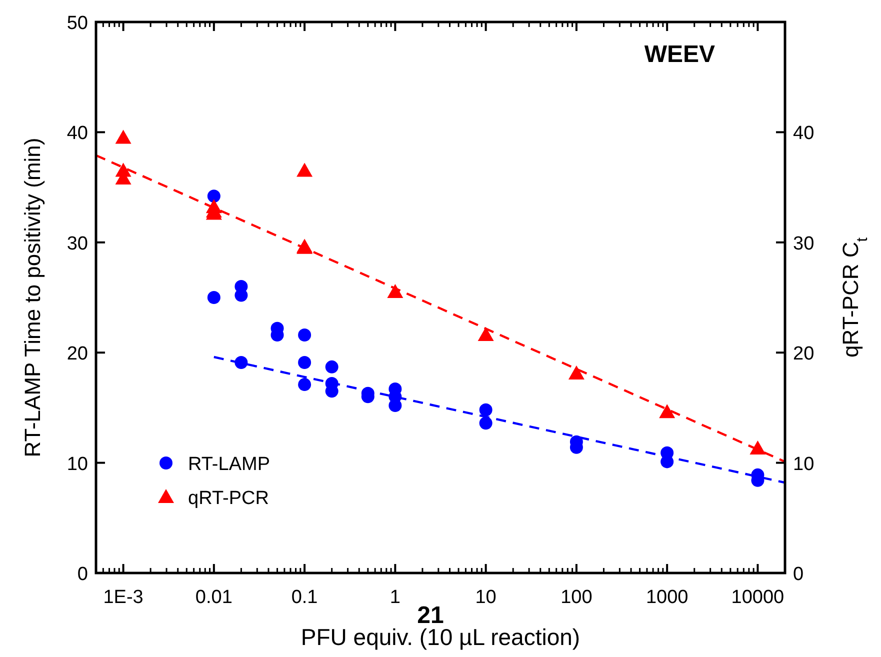 This screenshot has height=657, width=881. I want to click on y-tick-label: 40, so click(77, 133).